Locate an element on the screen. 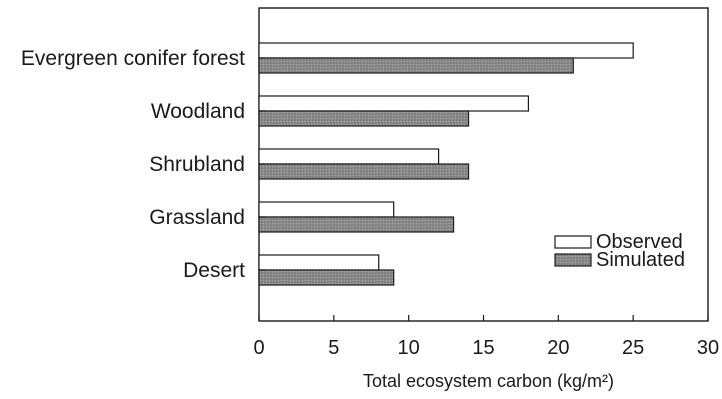  category-label: Woodland is located at coordinates (198, 111).